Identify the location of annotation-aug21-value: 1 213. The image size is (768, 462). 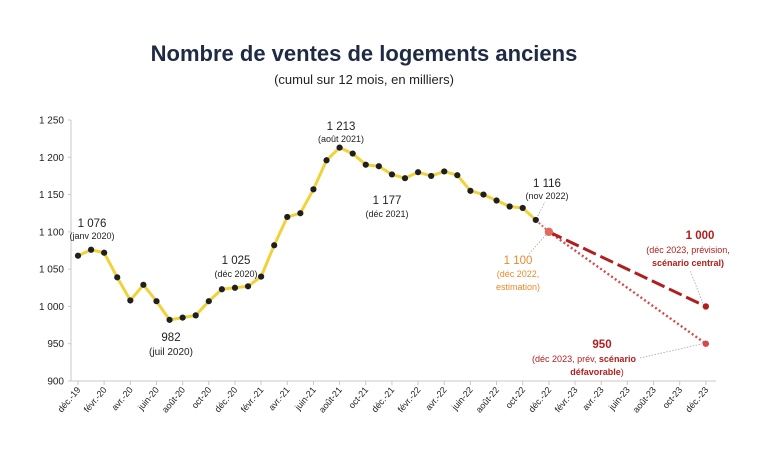
(341, 127).